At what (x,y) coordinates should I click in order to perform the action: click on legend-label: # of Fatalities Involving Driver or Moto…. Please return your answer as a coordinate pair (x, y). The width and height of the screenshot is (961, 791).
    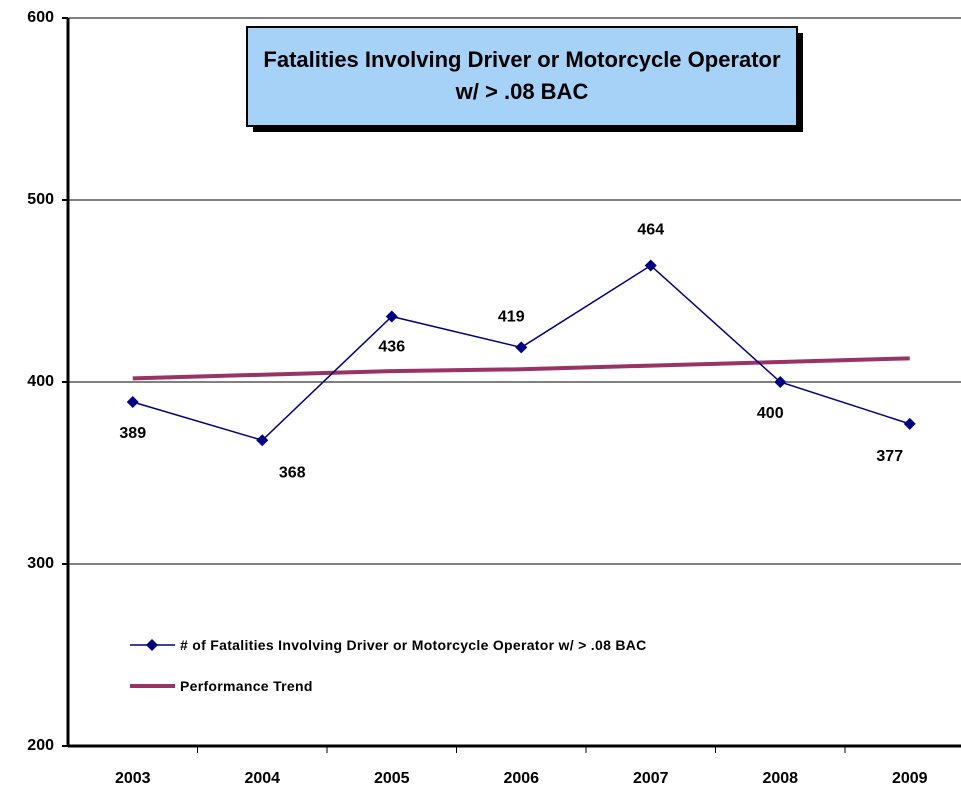
    Looking at the image, I should click on (413, 645).